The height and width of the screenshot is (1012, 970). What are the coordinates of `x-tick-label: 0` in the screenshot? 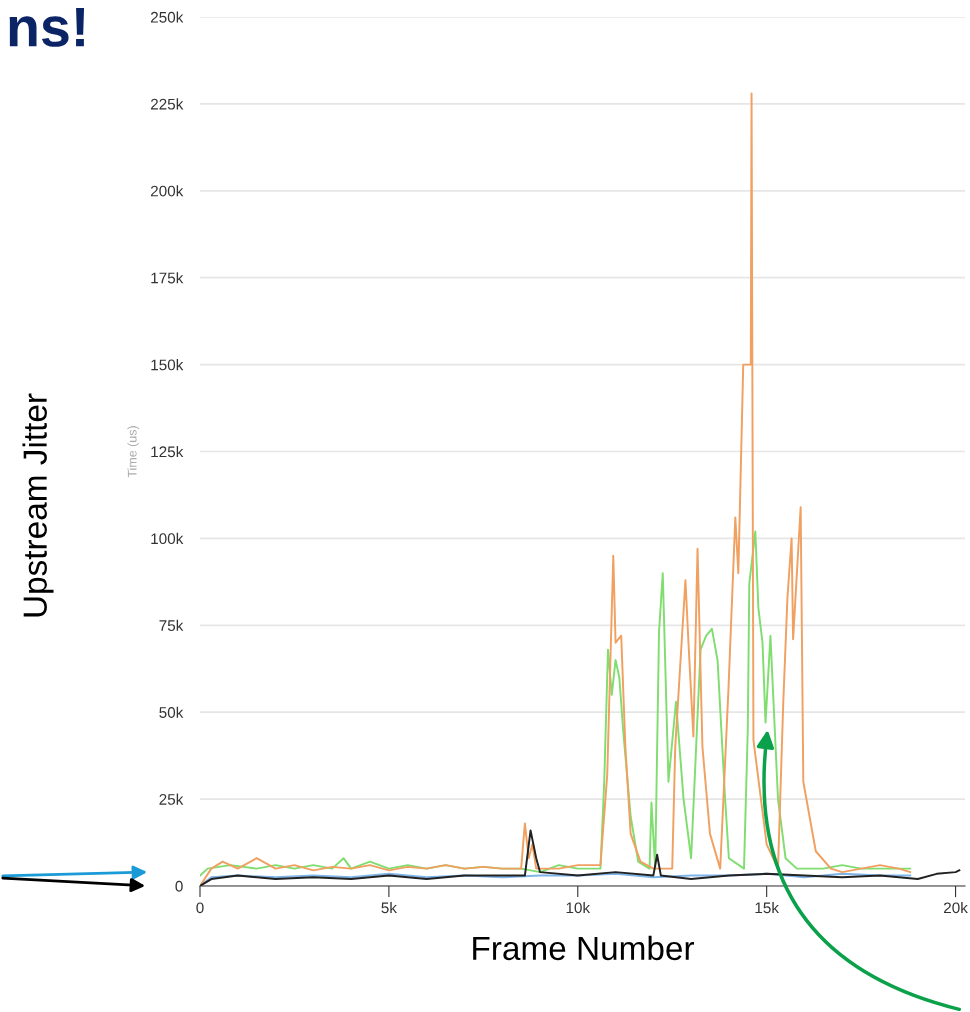 It's located at (200, 908).